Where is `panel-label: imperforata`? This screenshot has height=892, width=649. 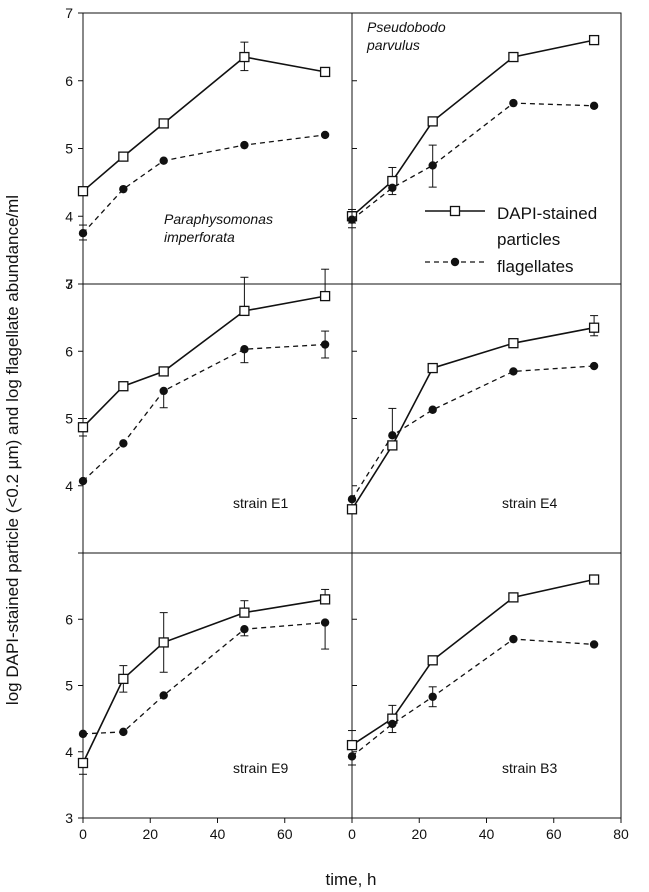
panel-label: imperforata is located at coordinates (199, 237).